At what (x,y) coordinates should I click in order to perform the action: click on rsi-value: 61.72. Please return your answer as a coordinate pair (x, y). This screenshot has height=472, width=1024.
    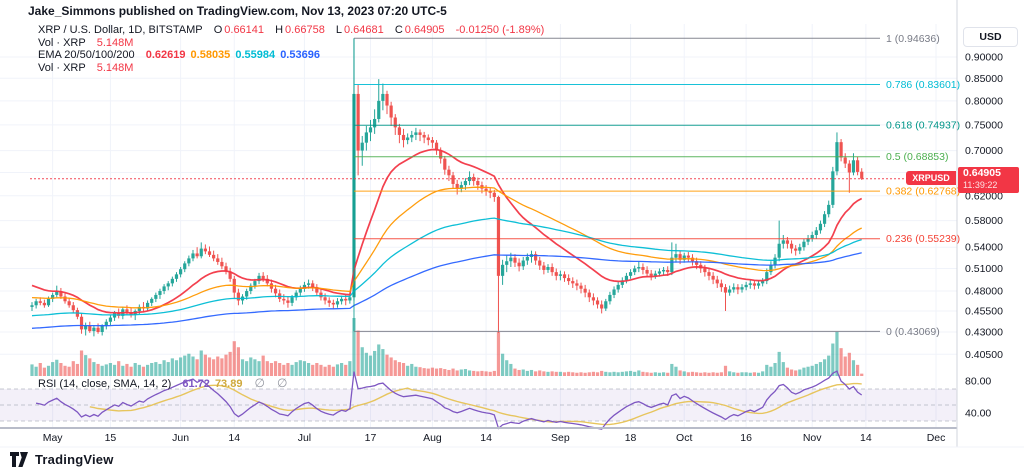
    Looking at the image, I should click on (196, 384).